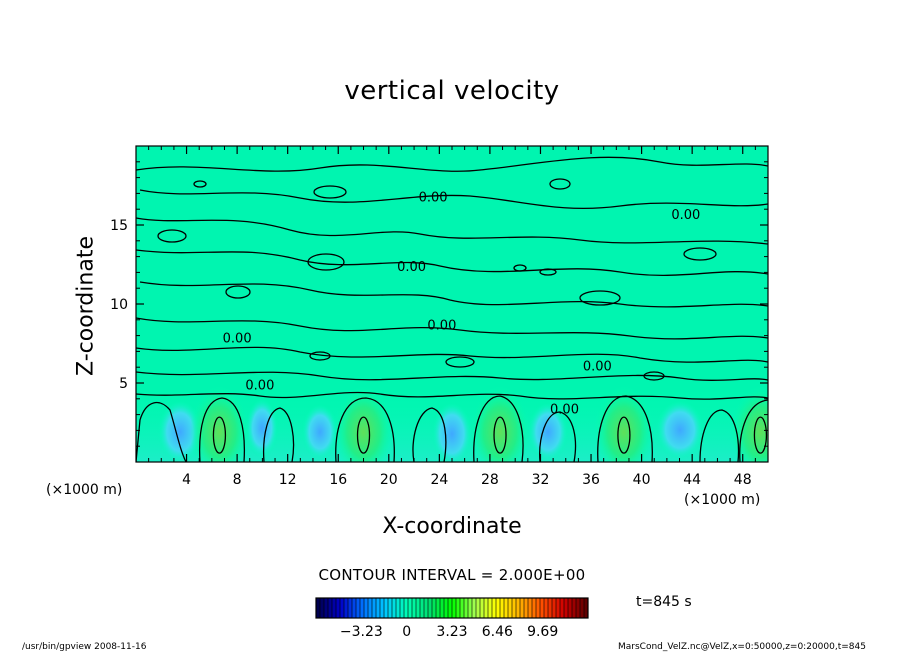 The image size is (904, 654). I want to click on x-axis-unit: (×1000 m), so click(722, 500).